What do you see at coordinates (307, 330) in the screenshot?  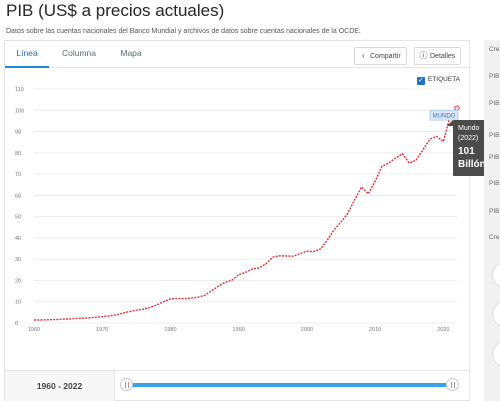 I see `x-tick-label: 2000` at bounding box center [307, 330].